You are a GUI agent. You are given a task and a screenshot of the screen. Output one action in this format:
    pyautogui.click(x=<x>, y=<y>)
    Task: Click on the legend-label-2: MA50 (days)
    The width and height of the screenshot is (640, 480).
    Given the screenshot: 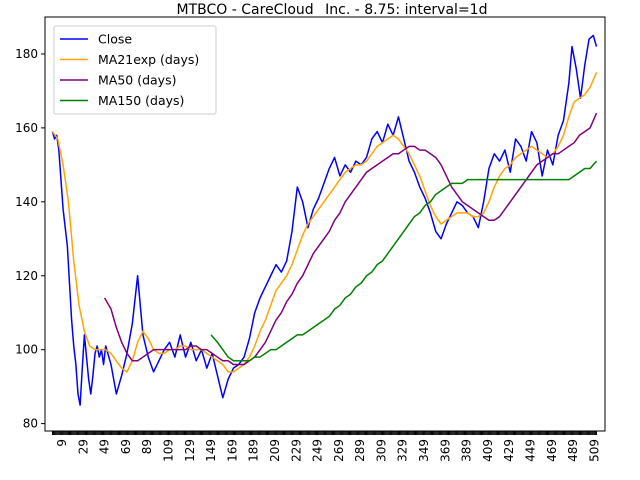 What is the action you would take?
    pyautogui.click(x=137, y=80)
    